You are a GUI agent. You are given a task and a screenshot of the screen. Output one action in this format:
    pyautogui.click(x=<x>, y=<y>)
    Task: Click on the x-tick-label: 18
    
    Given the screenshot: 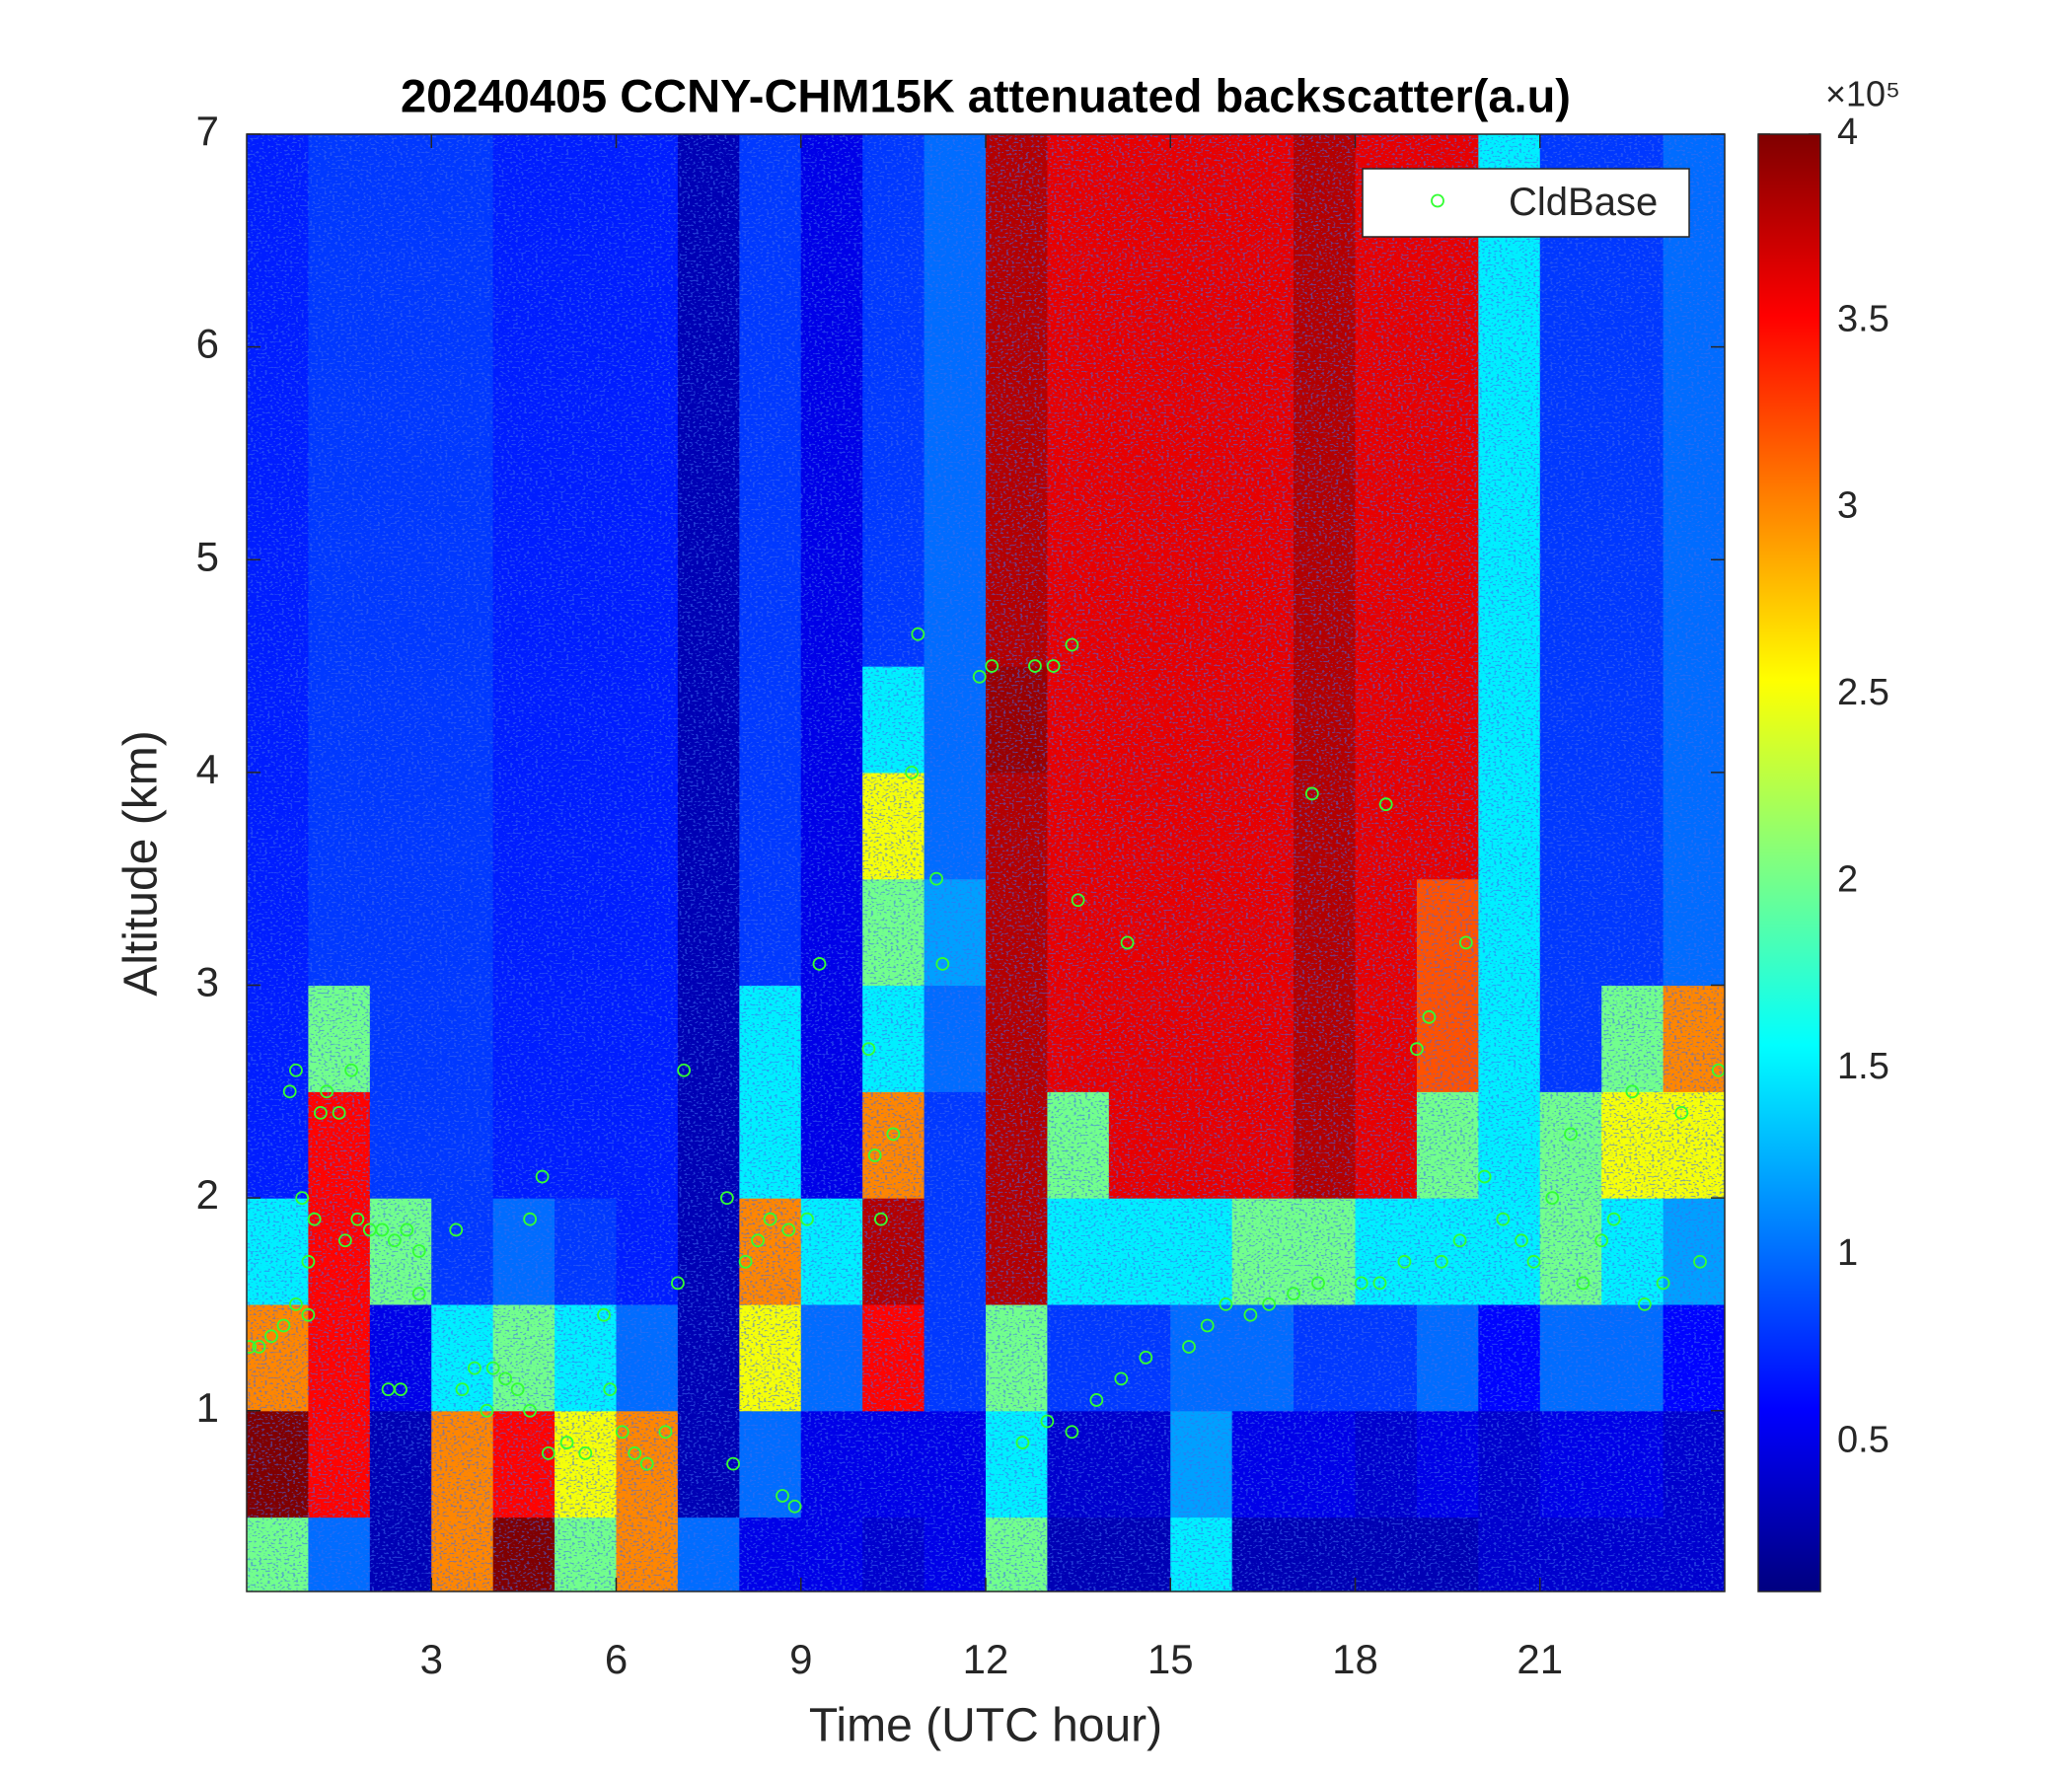 What is the action you would take?
    pyautogui.click(x=1355, y=1659)
    